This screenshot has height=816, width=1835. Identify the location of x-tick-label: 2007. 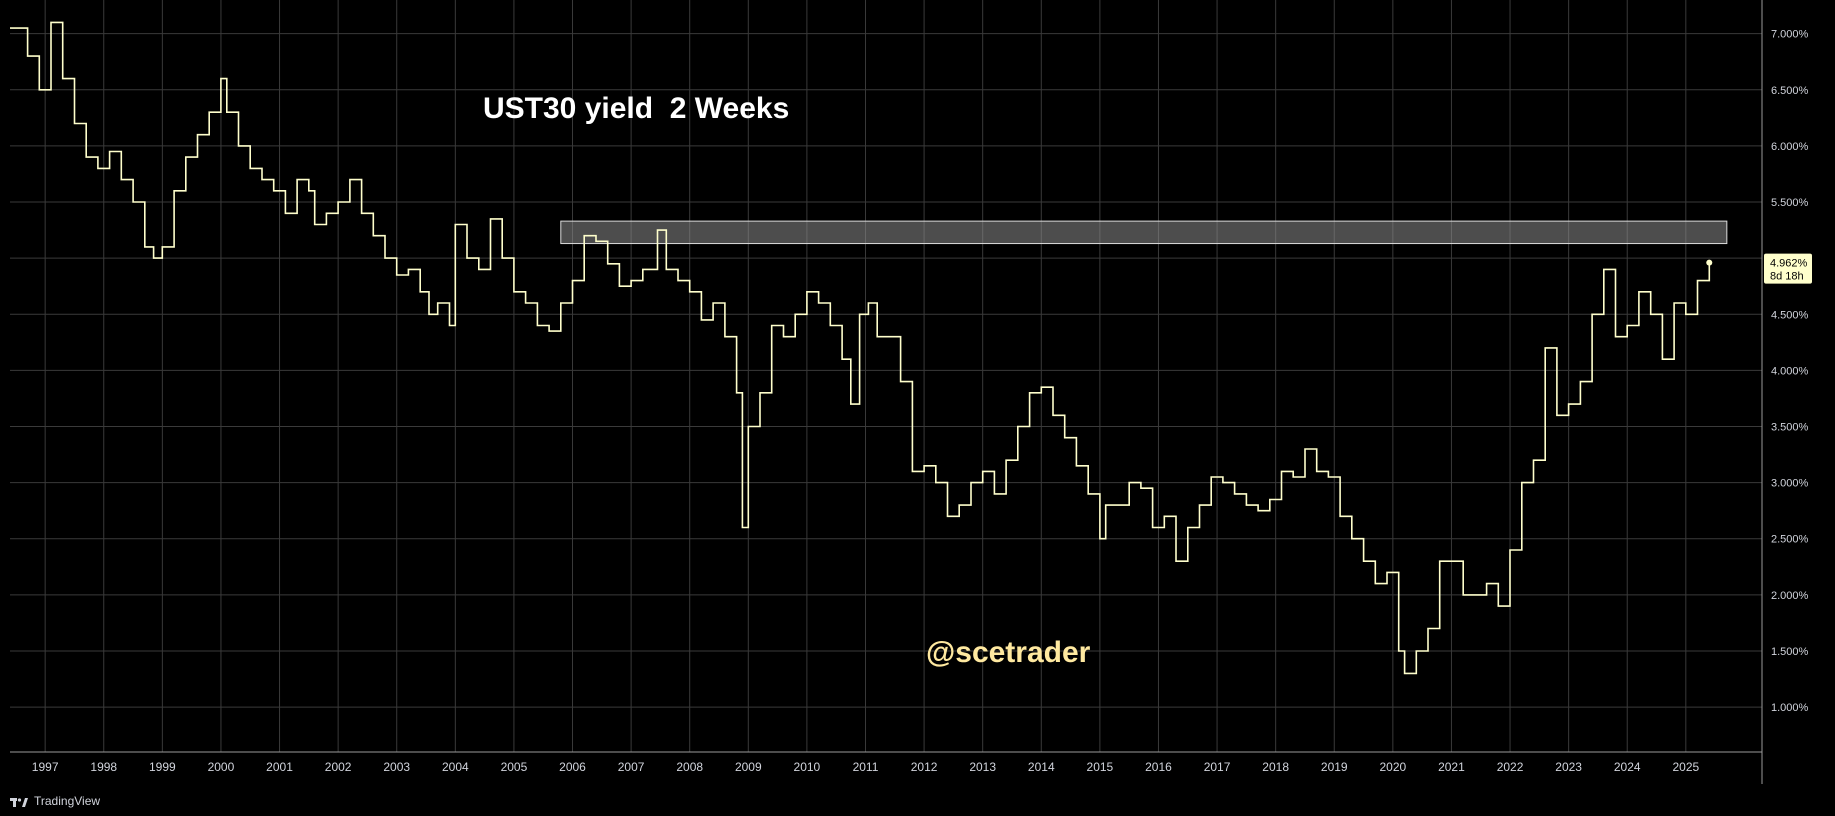
(631, 767).